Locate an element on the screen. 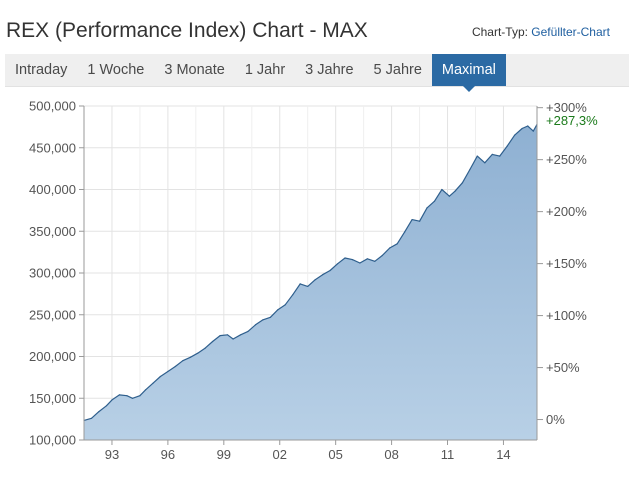 Image resolution: width=633 pixels, height=480 pixels. y-tick-label: 500,000 is located at coordinates (52, 106).